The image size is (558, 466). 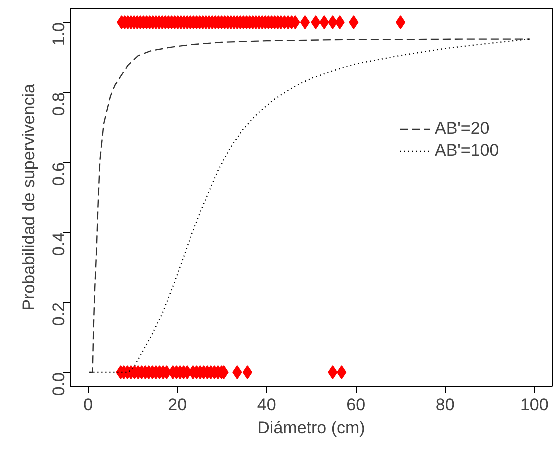 What do you see at coordinates (29, 197) in the screenshot?
I see `y-axis-title: Probabilidad de supervivencia` at bounding box center [29, 197].